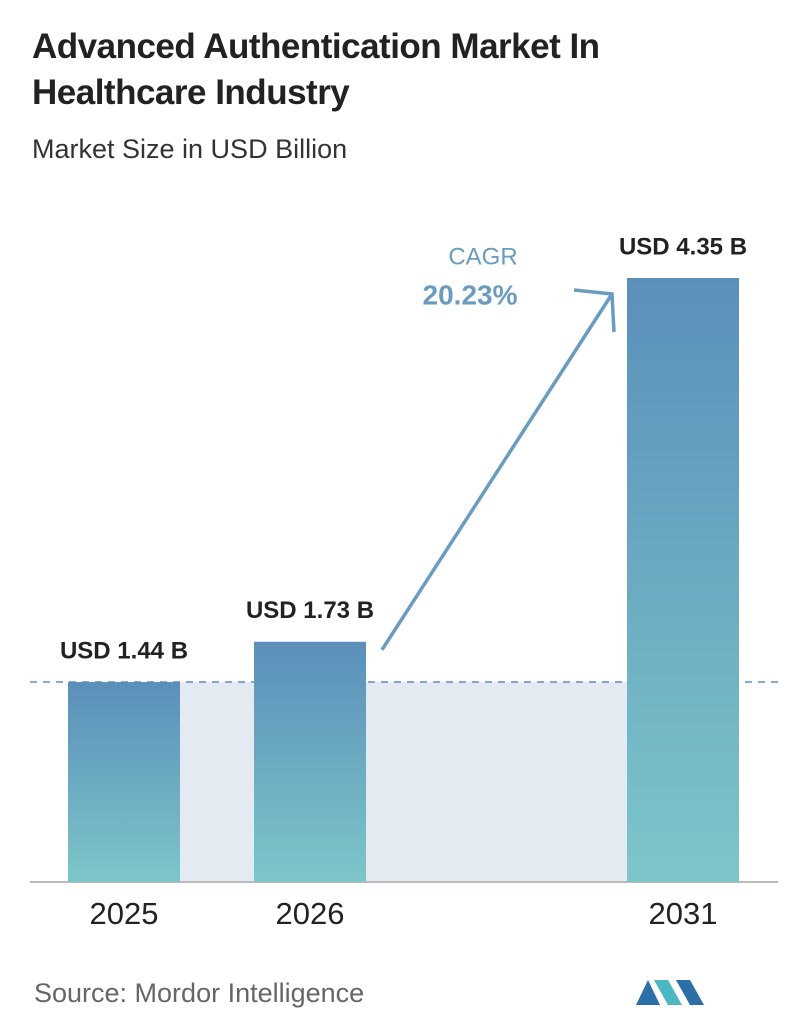  I want to click on source: Source: Mordor Intelligence, so click(199, 993).